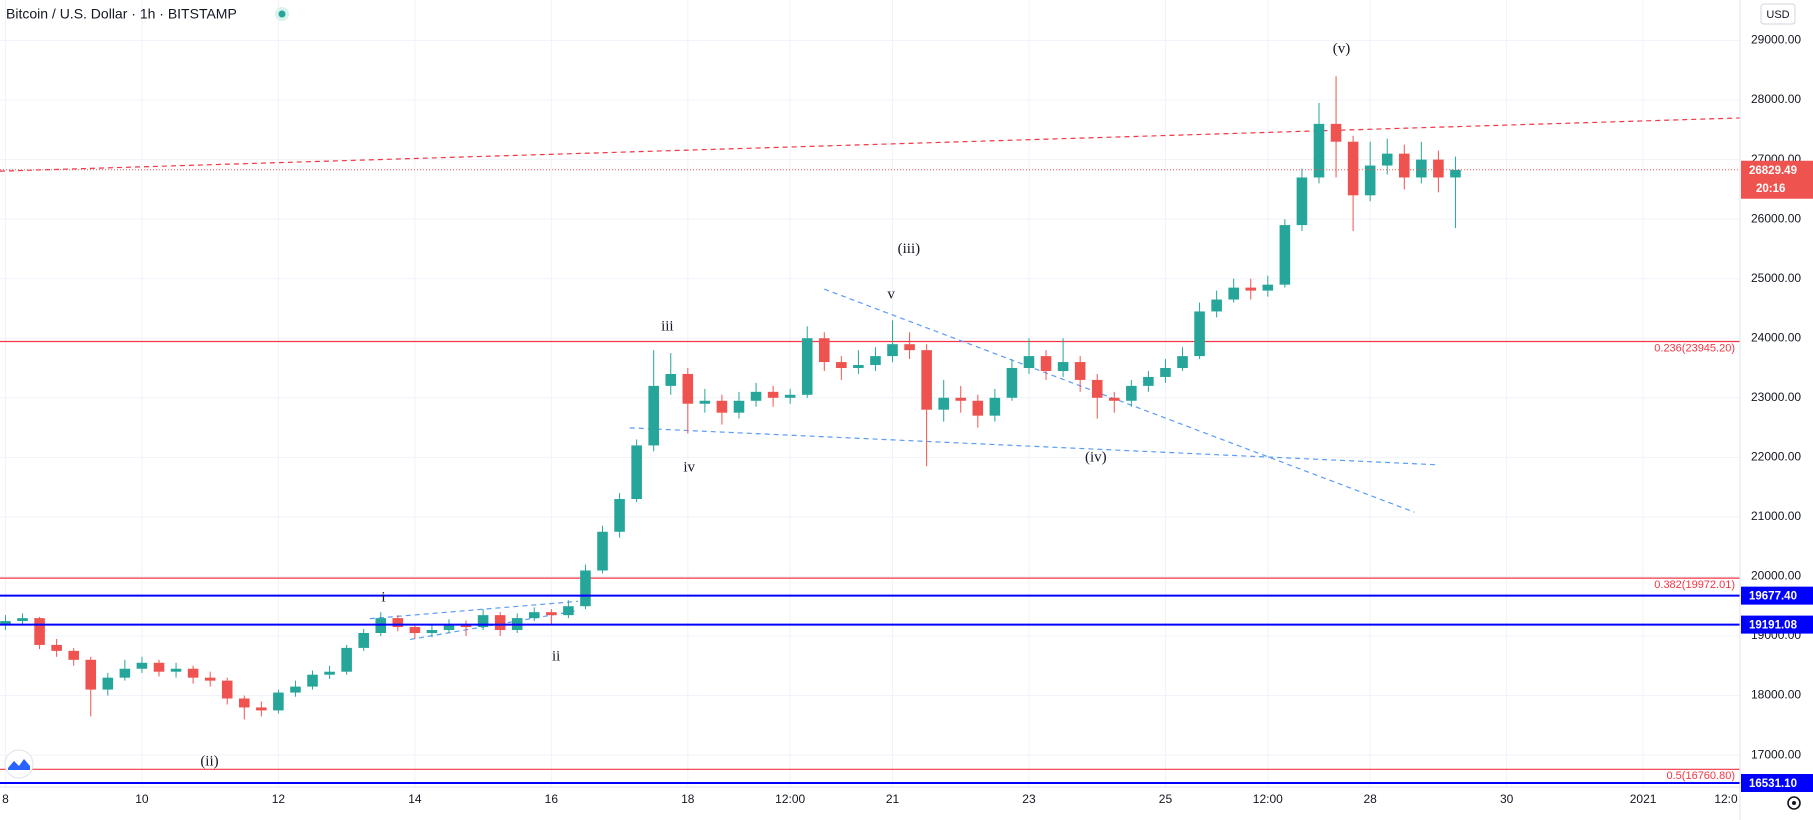 This screenshot has height=820, width=1813. I want to click on y-tick-label: 29000.00, so click(1776, 40).